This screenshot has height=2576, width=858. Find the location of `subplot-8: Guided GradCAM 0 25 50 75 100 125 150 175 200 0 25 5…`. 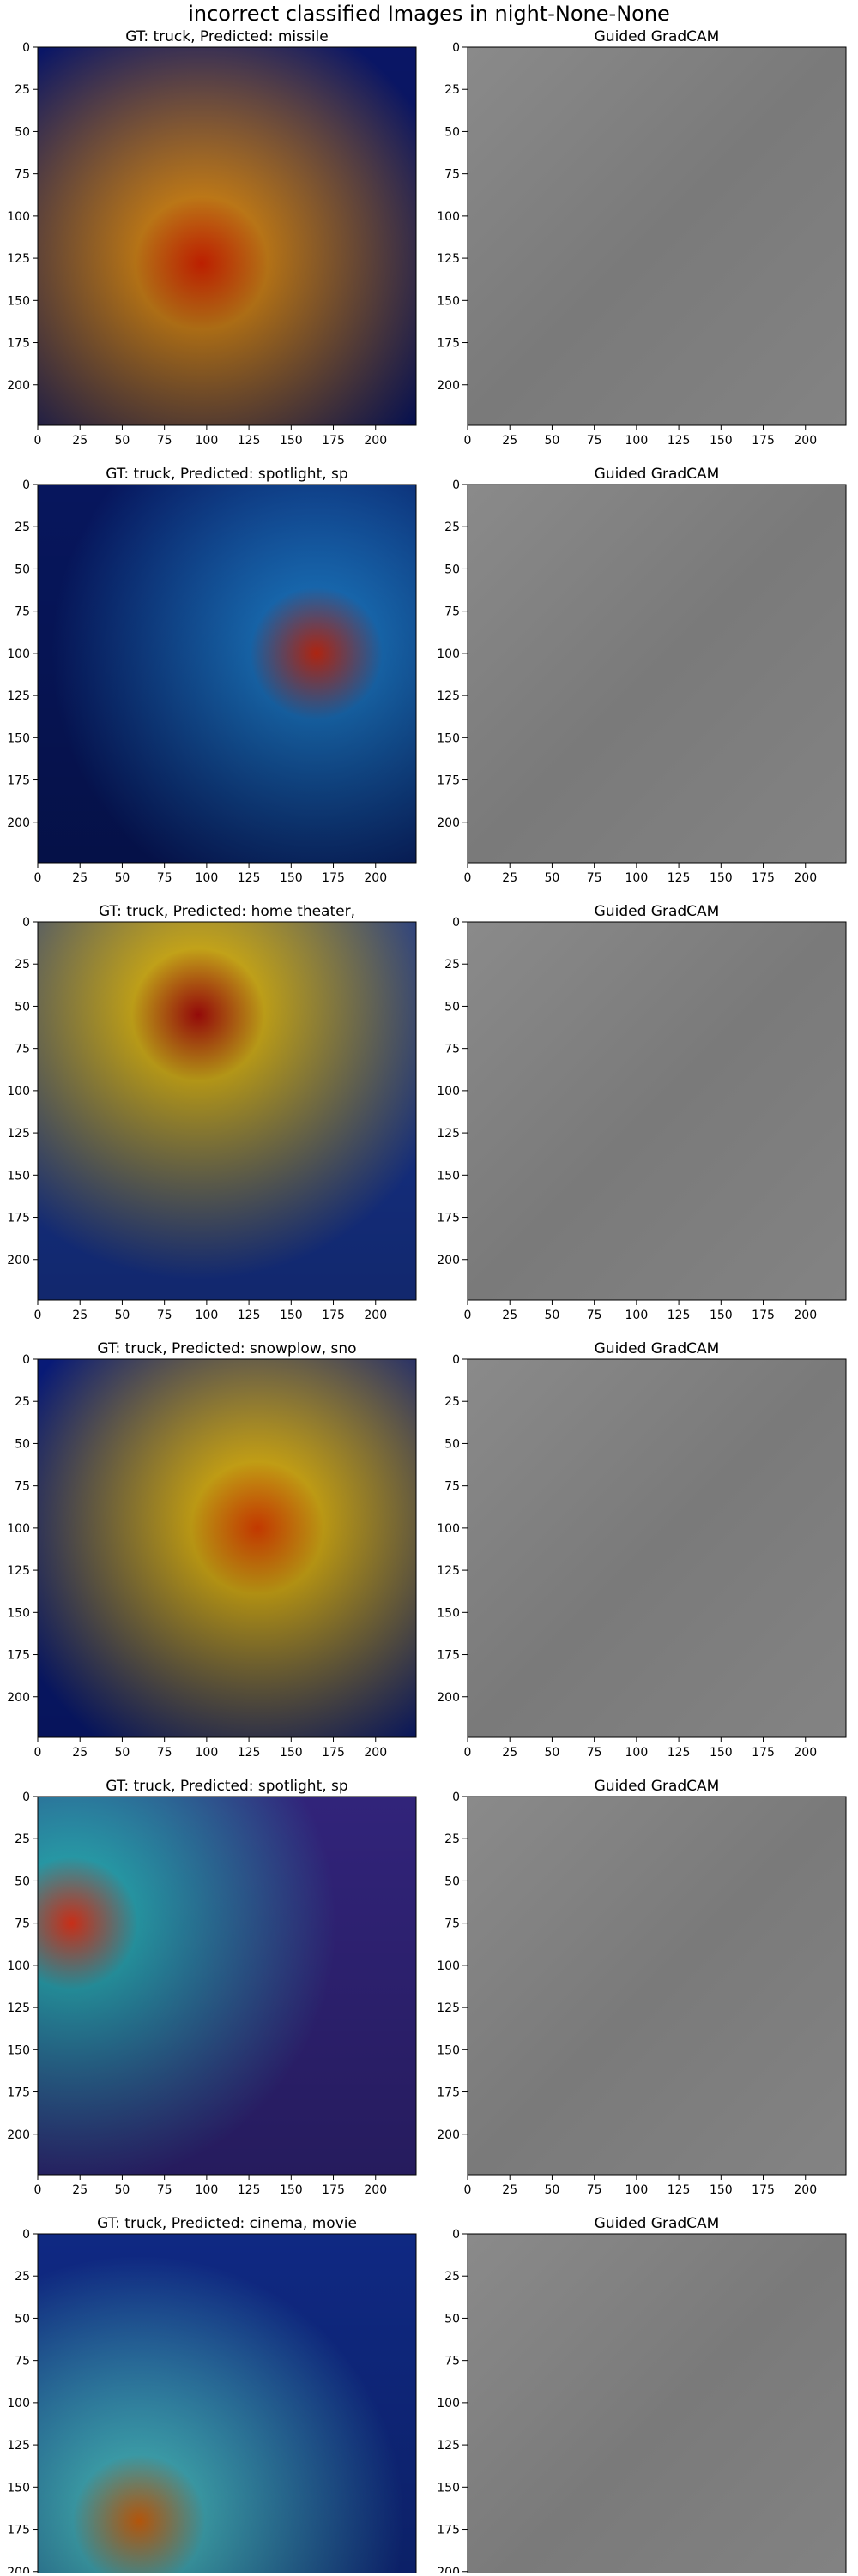

subplot-8: Guided GradCAM 0 25 50 75 100 125 150 175 200 0 25 5… is located at coordinates (642, 1550).